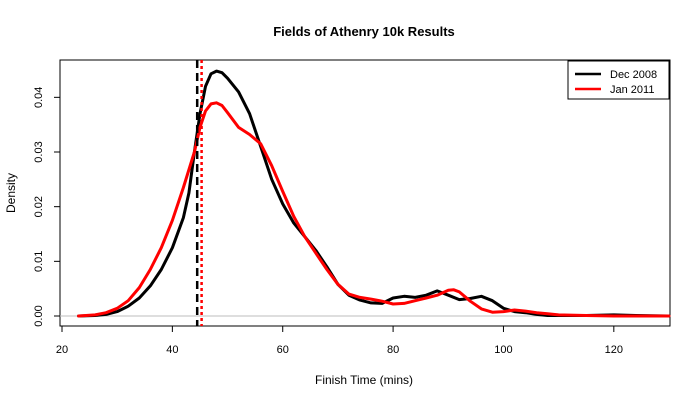  What do you see at coordinates (283, 350) in the screenshot?
I see `x-tick-label: 60` at bounding box center [283, 350].